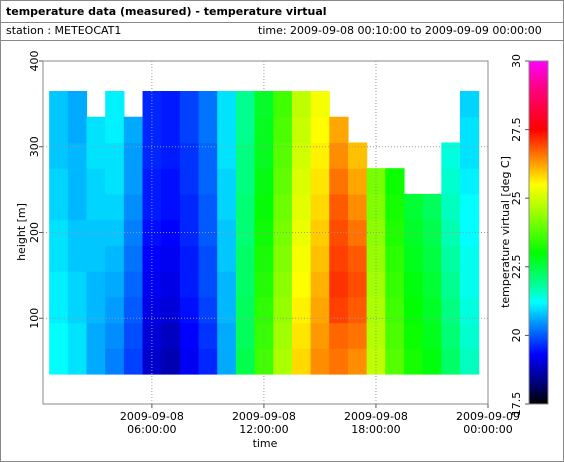 The image size is (564, 462). Describe the element at coordinates (63, 30) in the screenshot. I see `station: station : METEOCAT1` at that location.